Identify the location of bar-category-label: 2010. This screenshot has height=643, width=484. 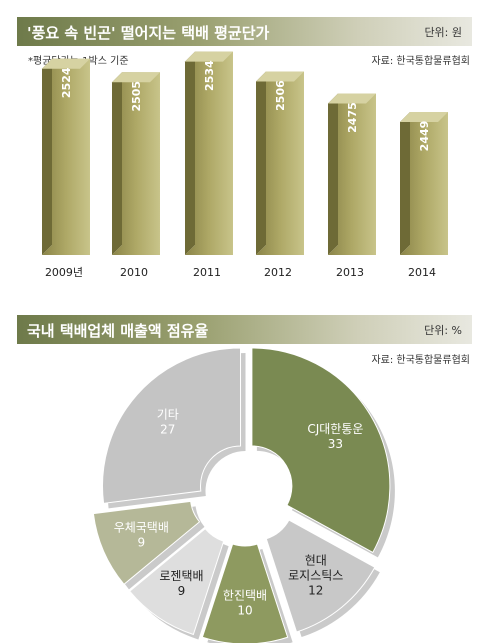
(134, 272).